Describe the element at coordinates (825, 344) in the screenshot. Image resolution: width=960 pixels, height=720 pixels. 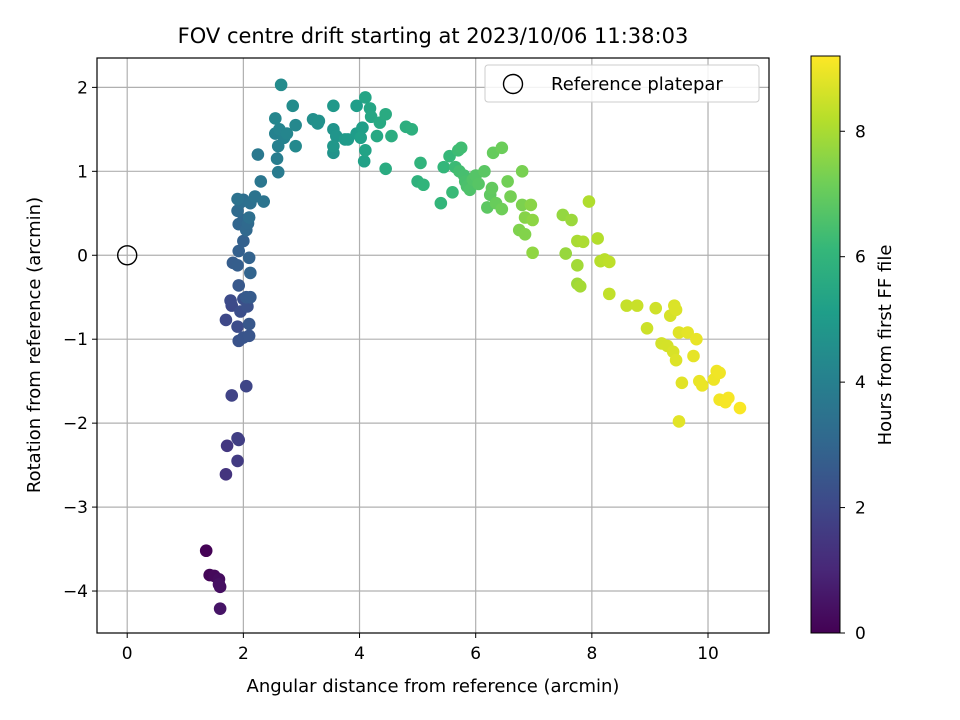
I see `colorbar` at that location.